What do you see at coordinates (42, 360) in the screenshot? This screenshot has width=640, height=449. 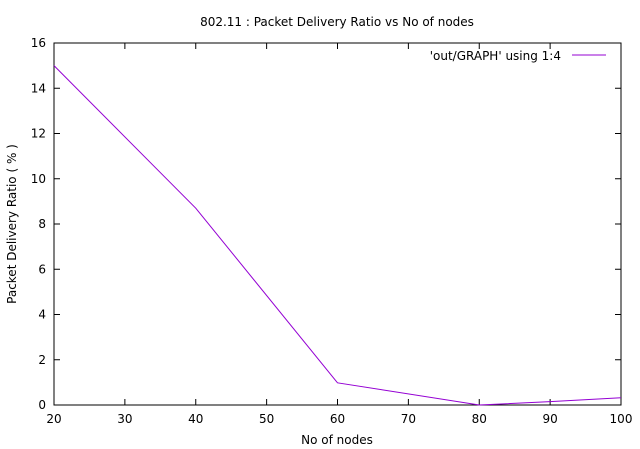 I see `y-tick-label: 2` at bounding box center [42, 360].